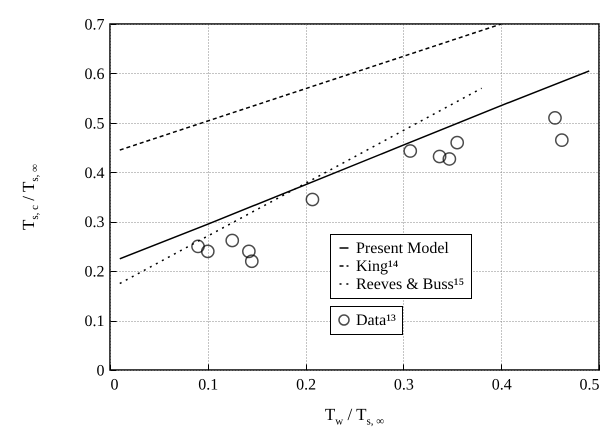 This screenshot has height=444, width=616. I want to click on y-tick-label: 0.4, so click(94, 173).